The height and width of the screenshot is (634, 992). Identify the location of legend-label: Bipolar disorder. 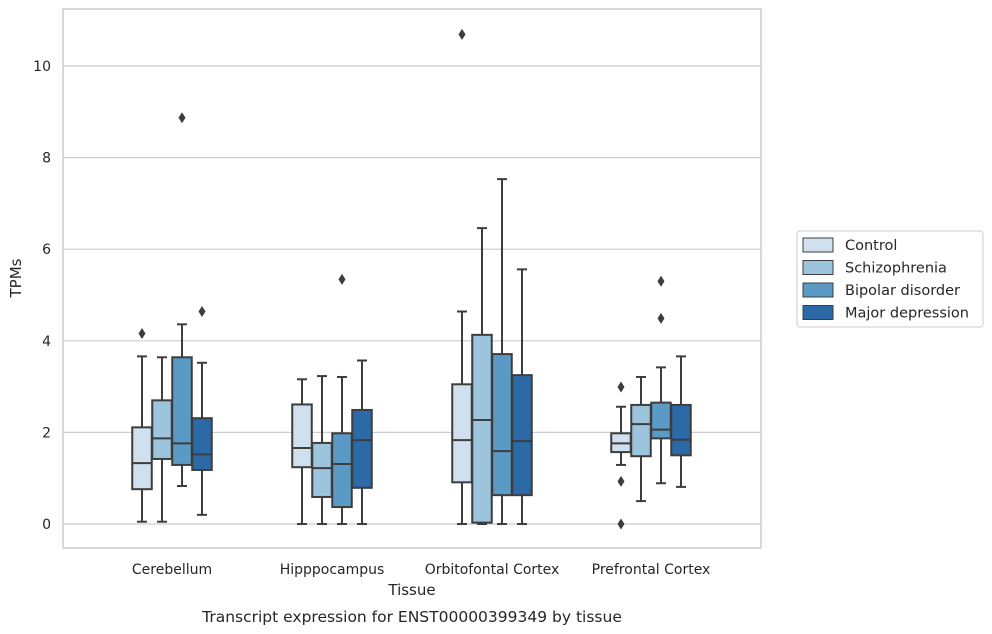
(902, 291).